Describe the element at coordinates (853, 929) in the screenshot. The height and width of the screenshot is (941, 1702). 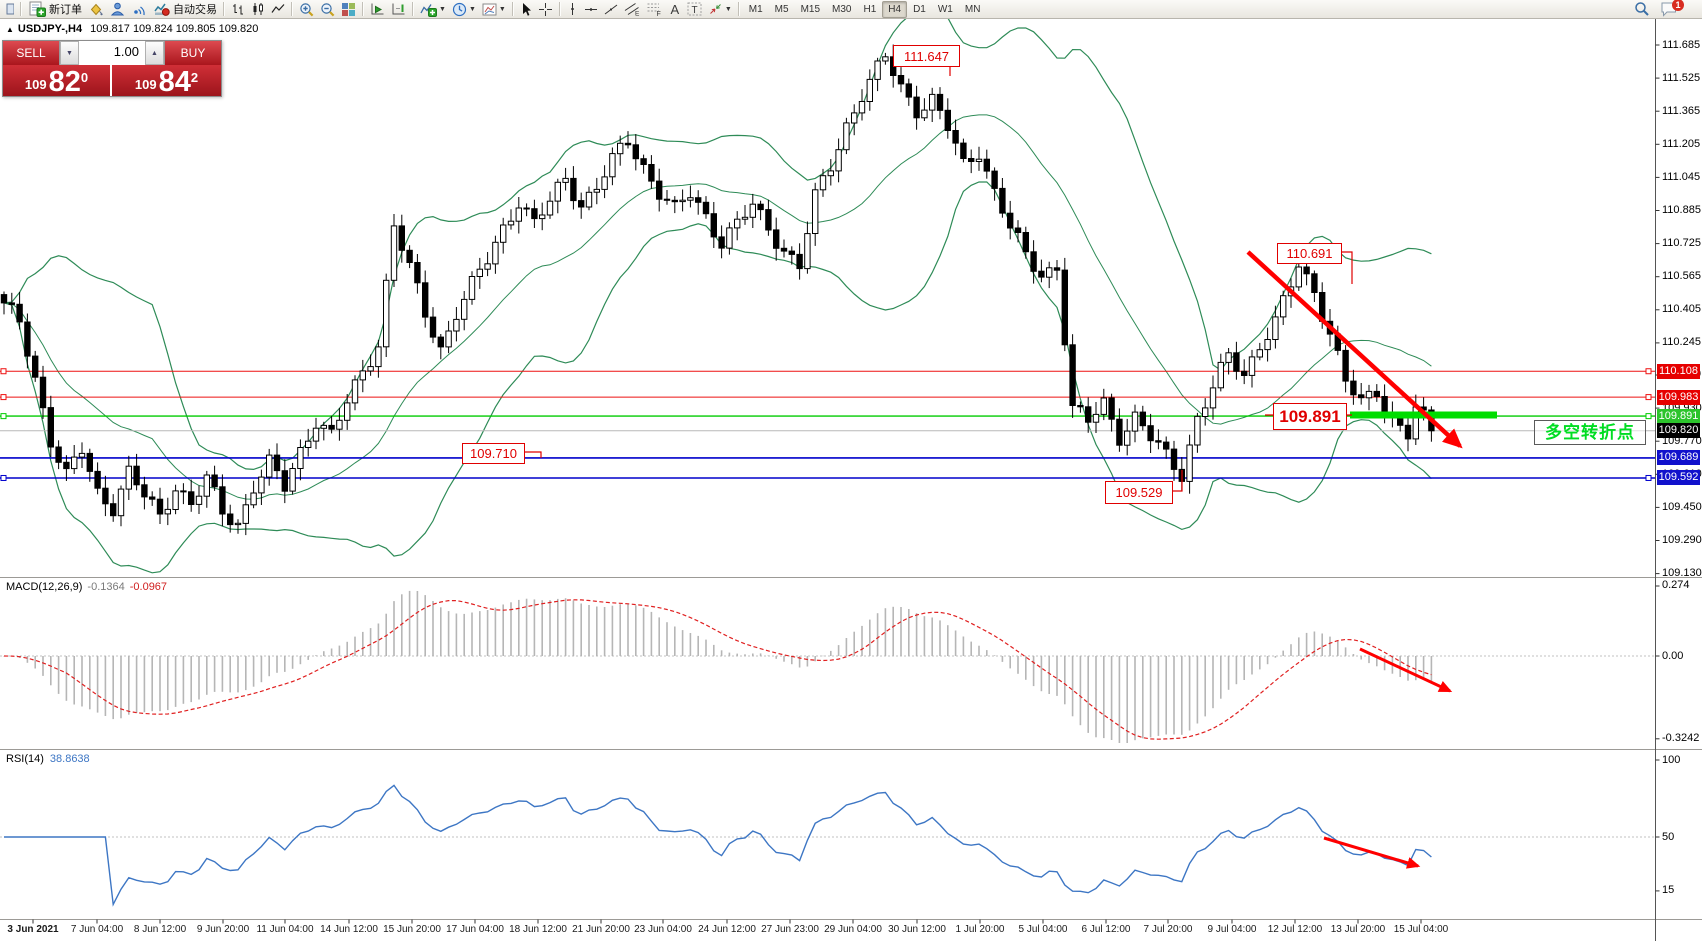
I see `time-axis-label: 29 Jun 04:00` at that location.